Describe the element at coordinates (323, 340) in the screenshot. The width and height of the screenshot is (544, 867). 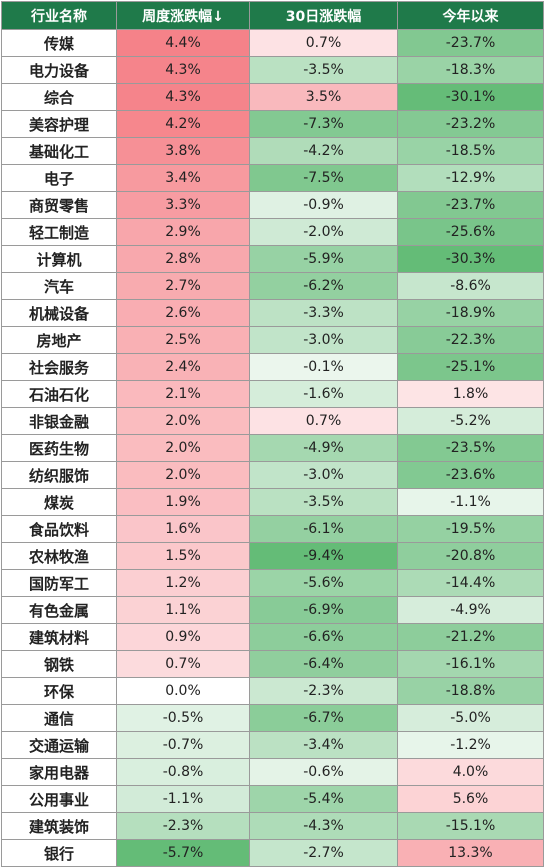
I see `thirty-day-change-cell: -3.0%` at that location.